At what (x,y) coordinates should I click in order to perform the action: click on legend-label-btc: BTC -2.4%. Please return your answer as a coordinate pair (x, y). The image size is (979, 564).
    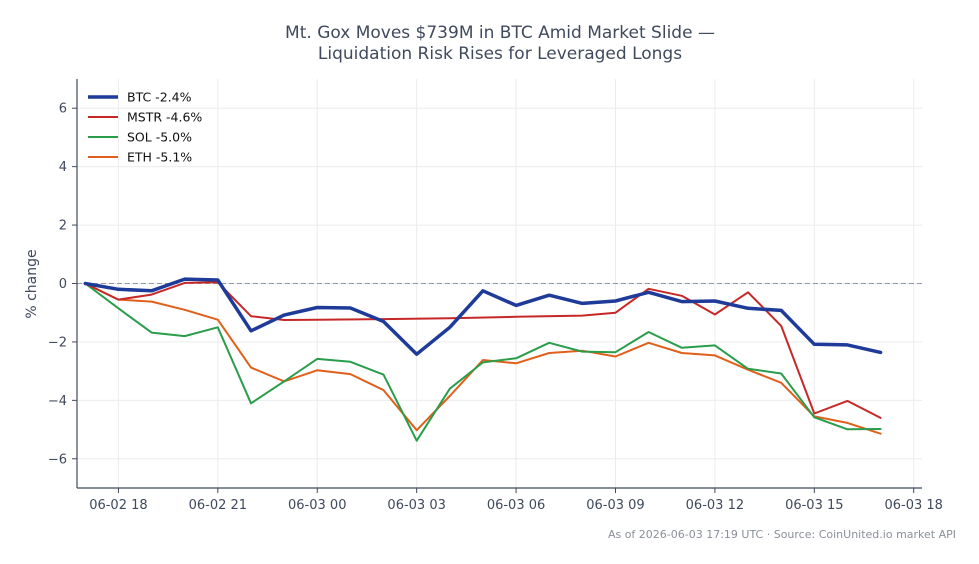
    Looking at the image, I should click on (159, 97).